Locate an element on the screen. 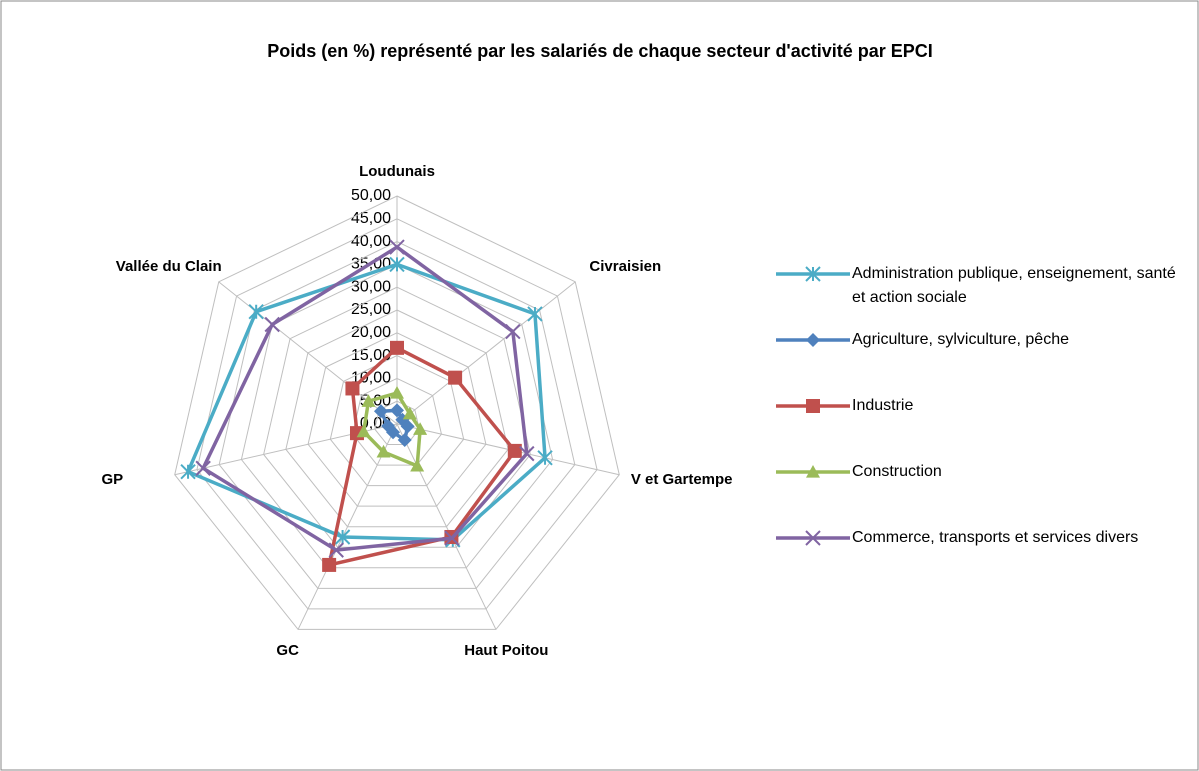 This screenshot has height=771, width=1199. r-tick-label: 40,00 is located at coordinates (371, 241).